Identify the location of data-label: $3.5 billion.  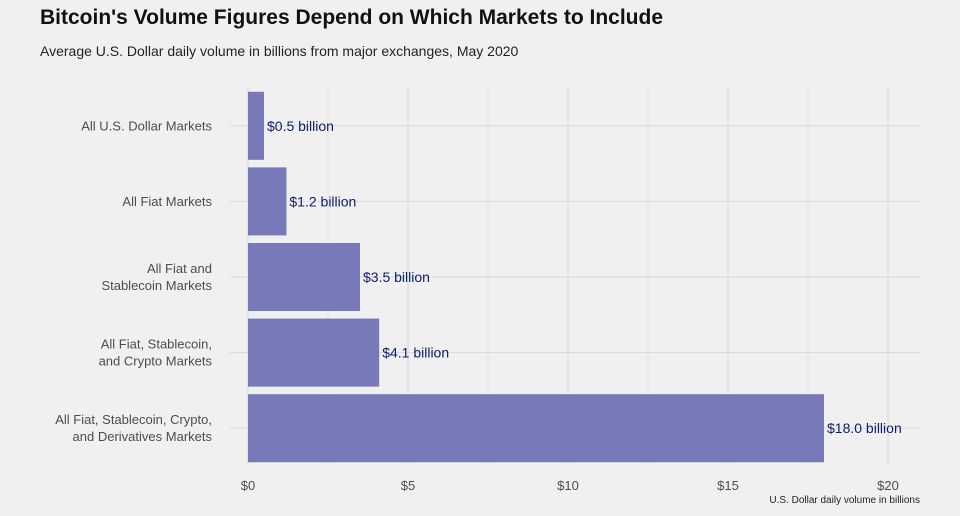
(396, 277).